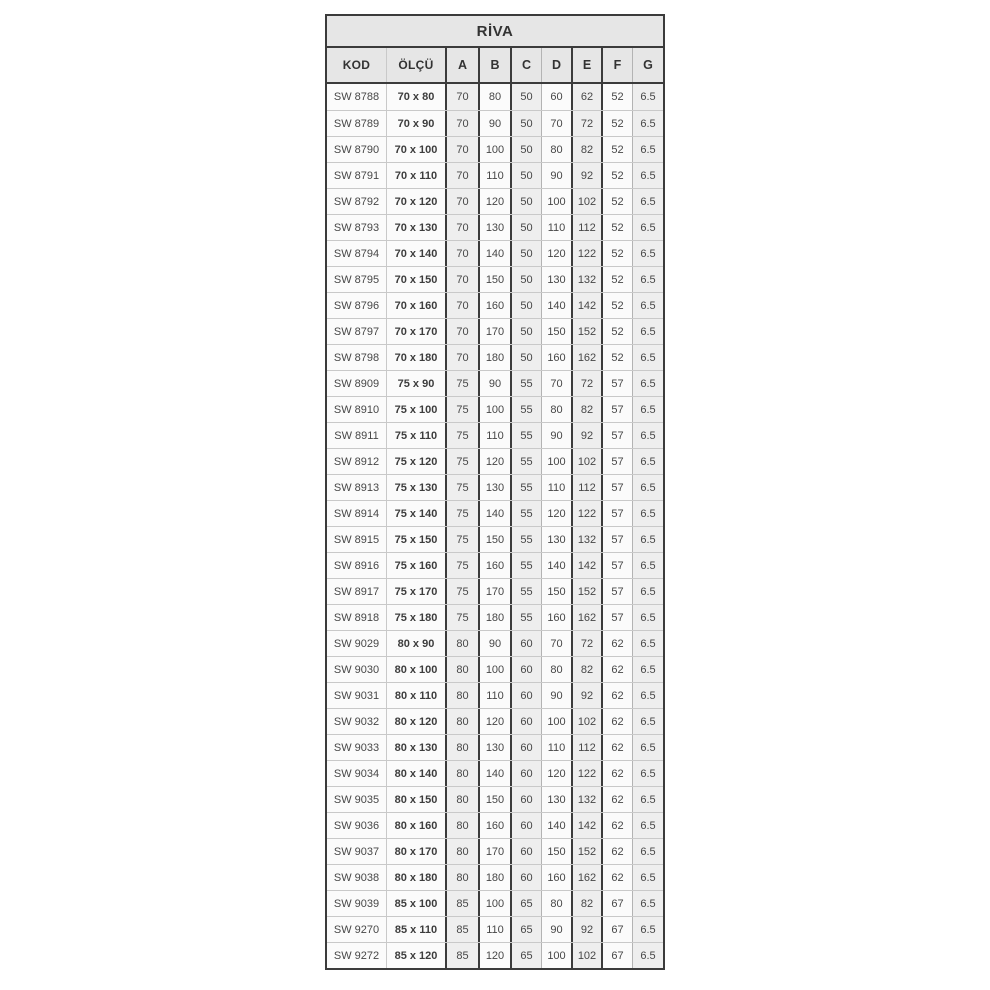 The width and height of the screenshot is (990, 990). I want to click on table-row: SW 8797 70 x 170 70 170 50 150 152 52 6.5, so click(495, 331).